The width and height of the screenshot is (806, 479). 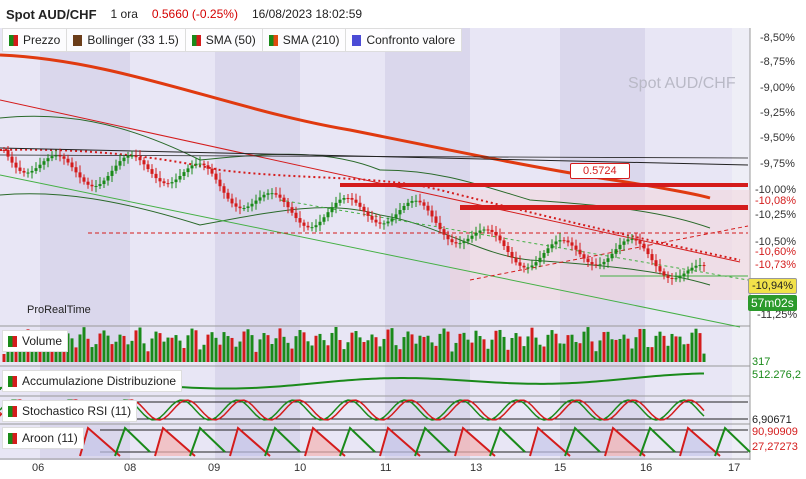 What do you see at coordinates (126, 40) in the screenshot?
I see `legend-bollinger: Bollinger (33 1.5)` at bounding box center [126, 40].